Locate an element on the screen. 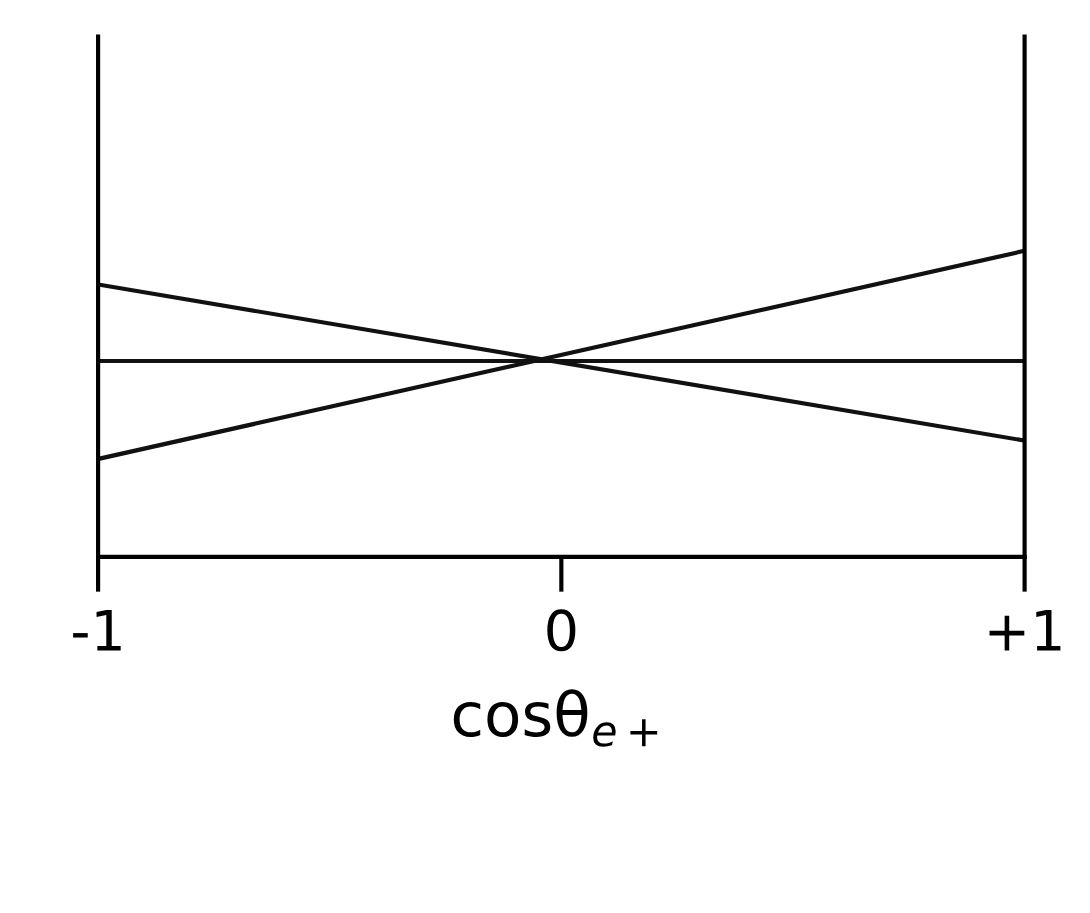 Image resolution: width=1090 pixels, height=913 pixels. x-tick-label: -1 is located at coordinates (97, 630).